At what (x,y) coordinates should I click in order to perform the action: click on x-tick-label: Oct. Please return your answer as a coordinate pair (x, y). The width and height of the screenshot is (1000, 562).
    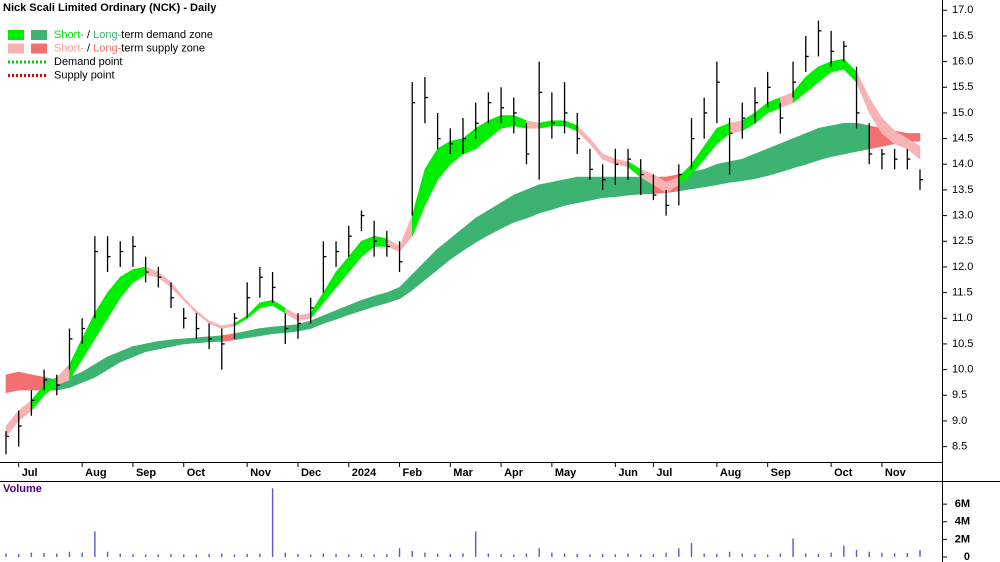
    Looking at the image, I should click on (196, 473).